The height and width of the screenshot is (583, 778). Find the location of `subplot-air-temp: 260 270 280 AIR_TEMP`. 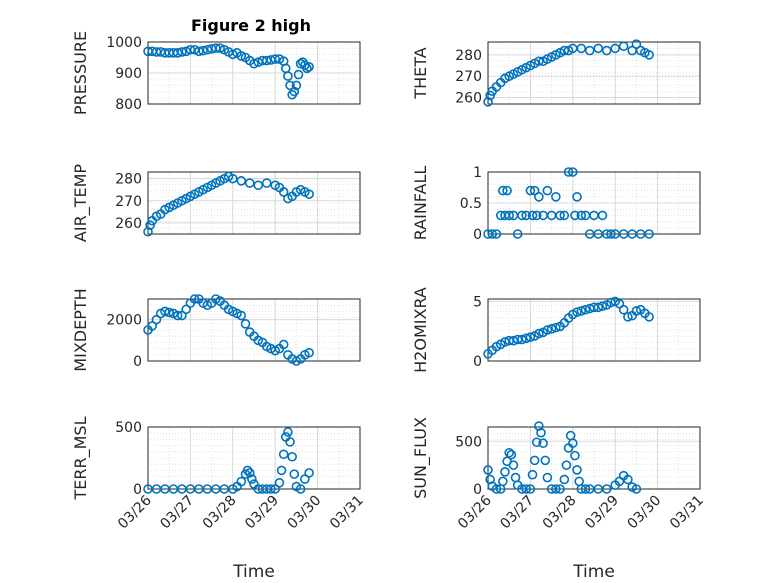

subplot-air-temp: 260 270 280 AIR_TEMP is located at coordinates (216, 203).